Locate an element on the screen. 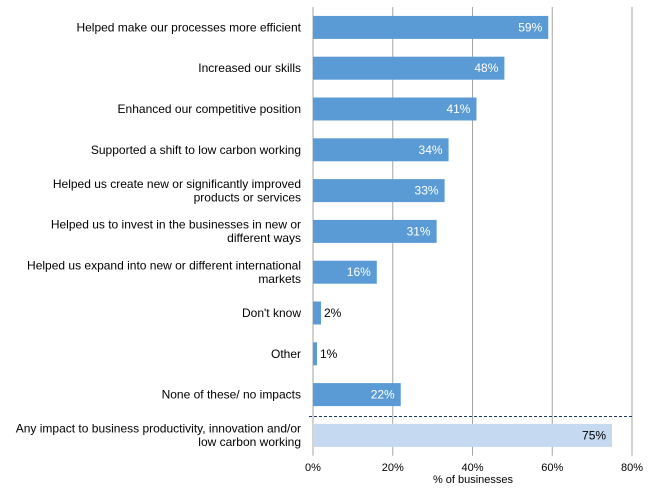 This screenshot has width=649, height=490. summary-data-label: 75% is located at coordinates (594, 435).